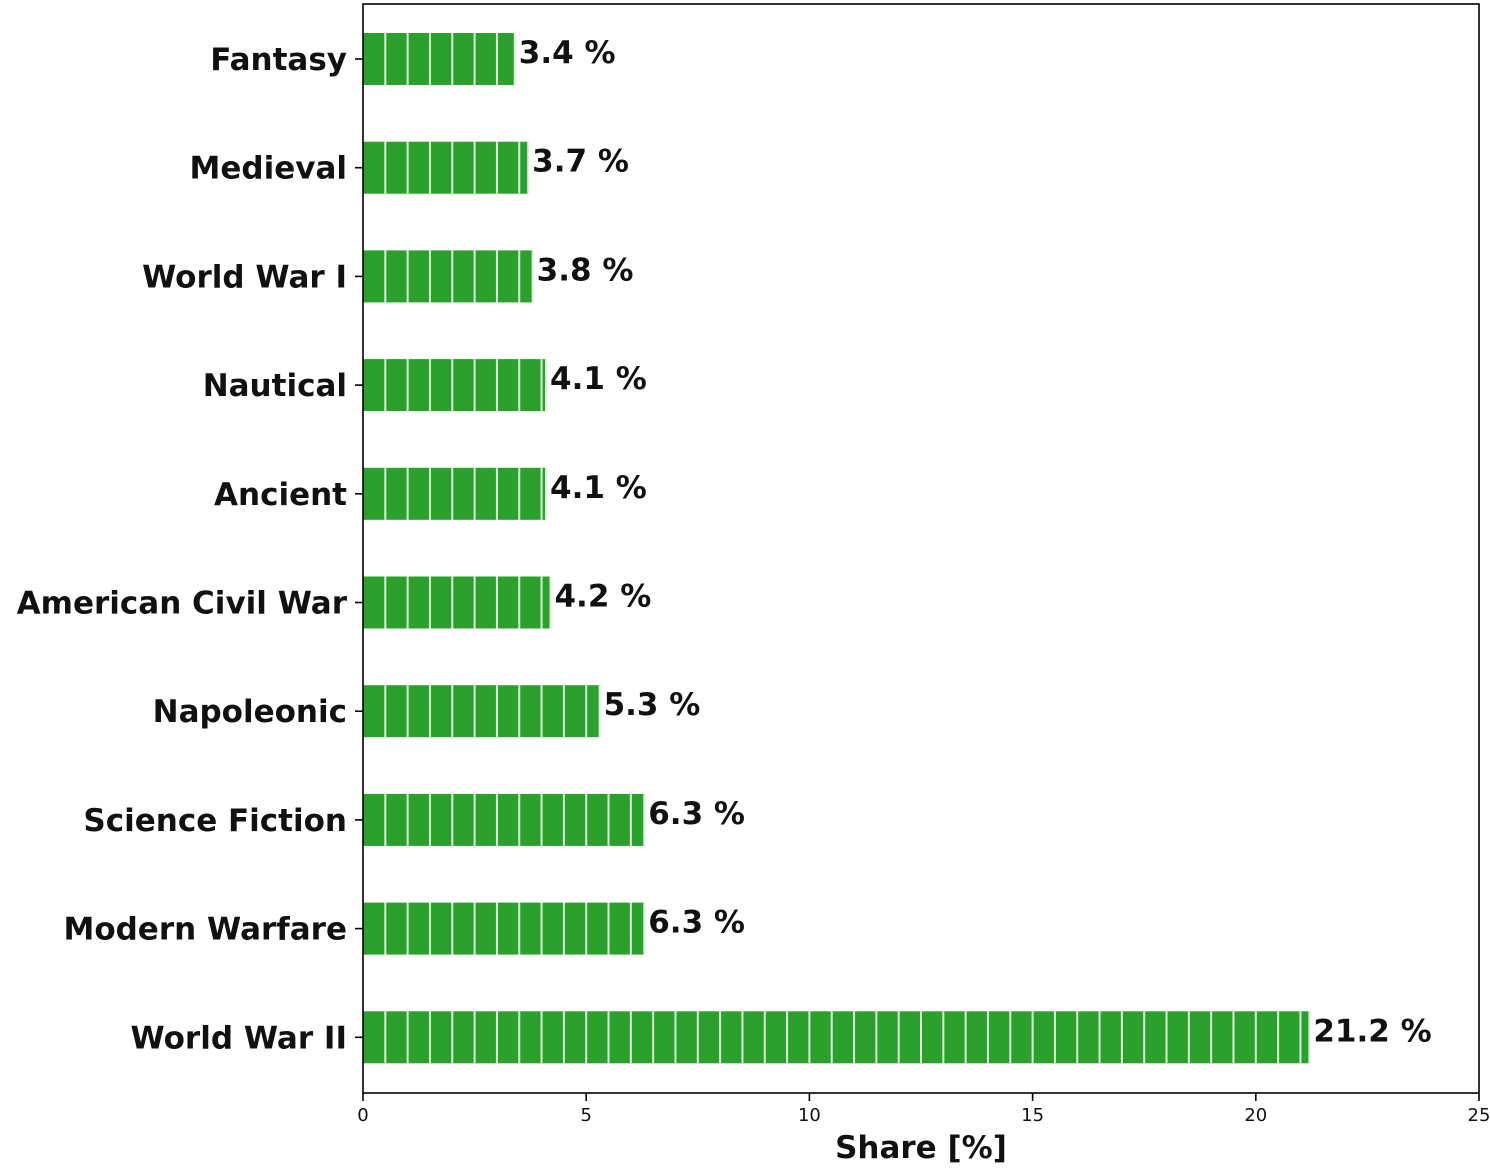 The width and height of the screenshot is (1490, 1174). I want to click on category-label-napoleonic: Napoleonic, so click(250, 712).